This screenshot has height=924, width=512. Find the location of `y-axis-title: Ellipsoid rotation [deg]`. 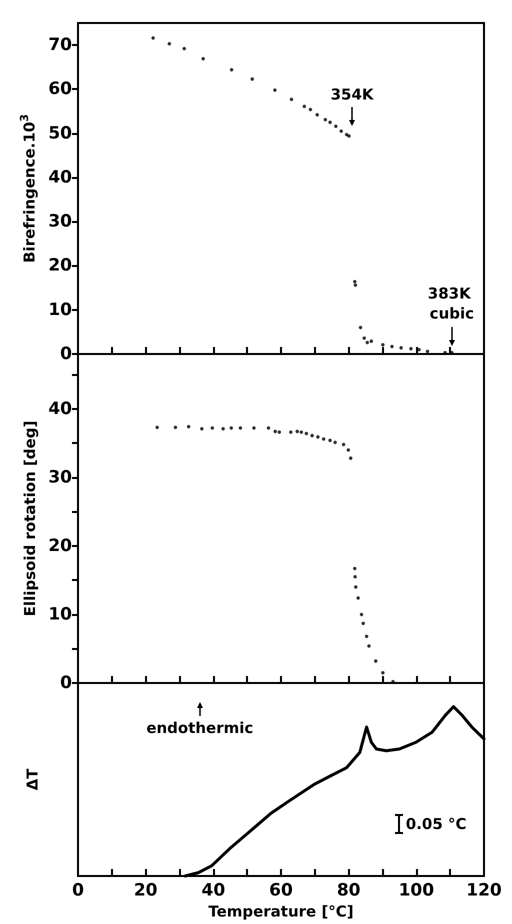

y-axis-title: Ellipsoid rotation [deg] is located at coordinates (29, 518).